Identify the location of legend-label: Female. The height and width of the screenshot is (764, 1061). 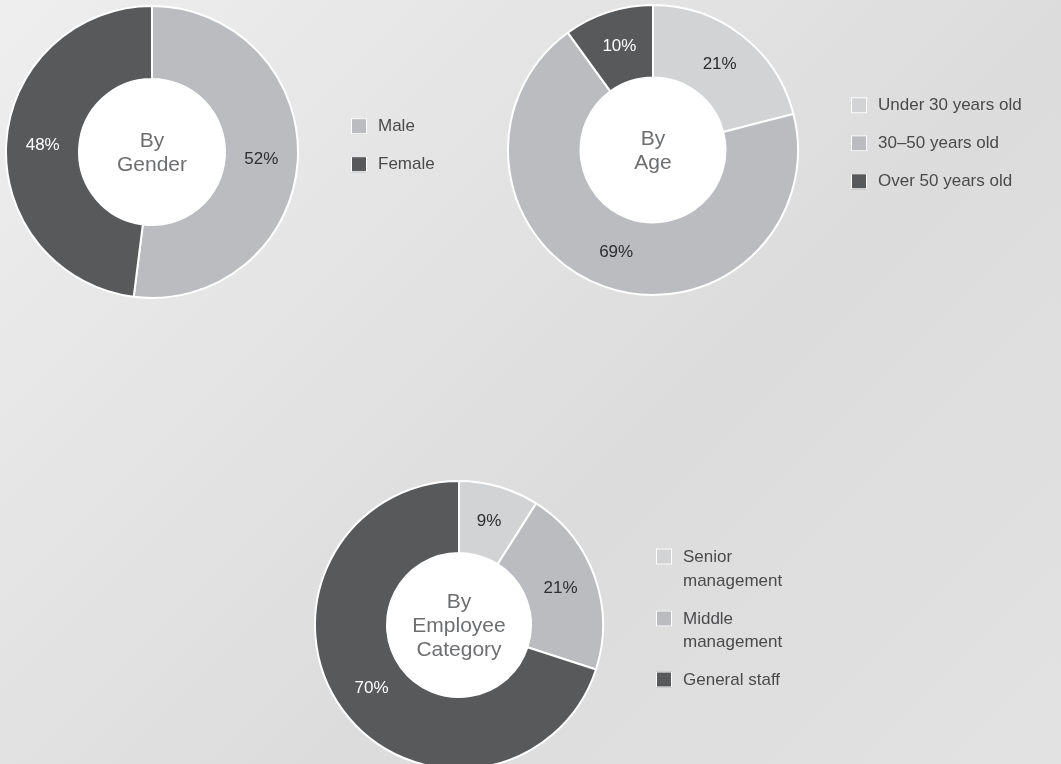
(406, 164).